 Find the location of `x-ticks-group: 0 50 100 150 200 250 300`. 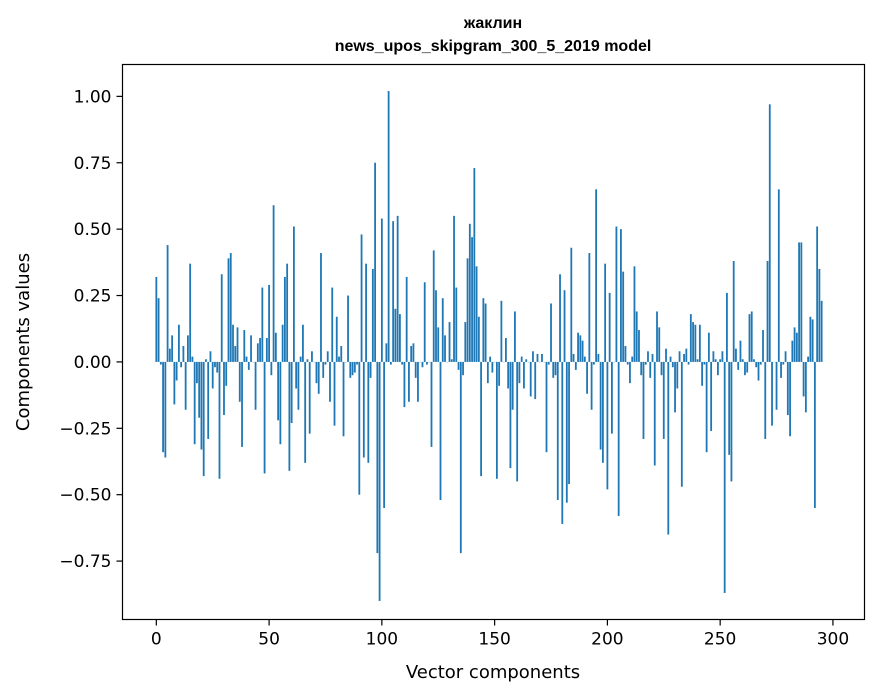

x-ticks-group: 0 50 100 150 200 250 300 is located at coordinates (500, 634).